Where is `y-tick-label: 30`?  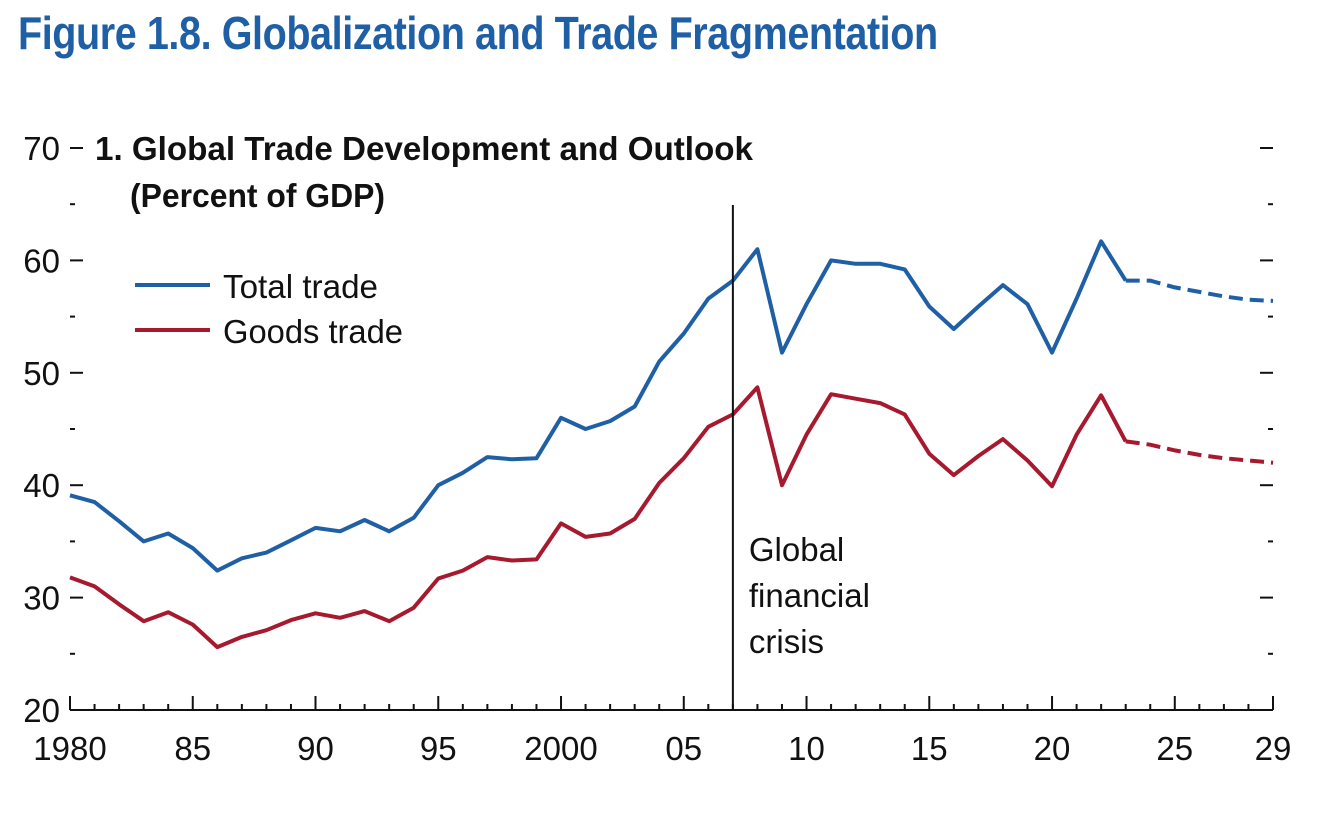 y-tick-label: 30 is located at coordinates (41, 598).